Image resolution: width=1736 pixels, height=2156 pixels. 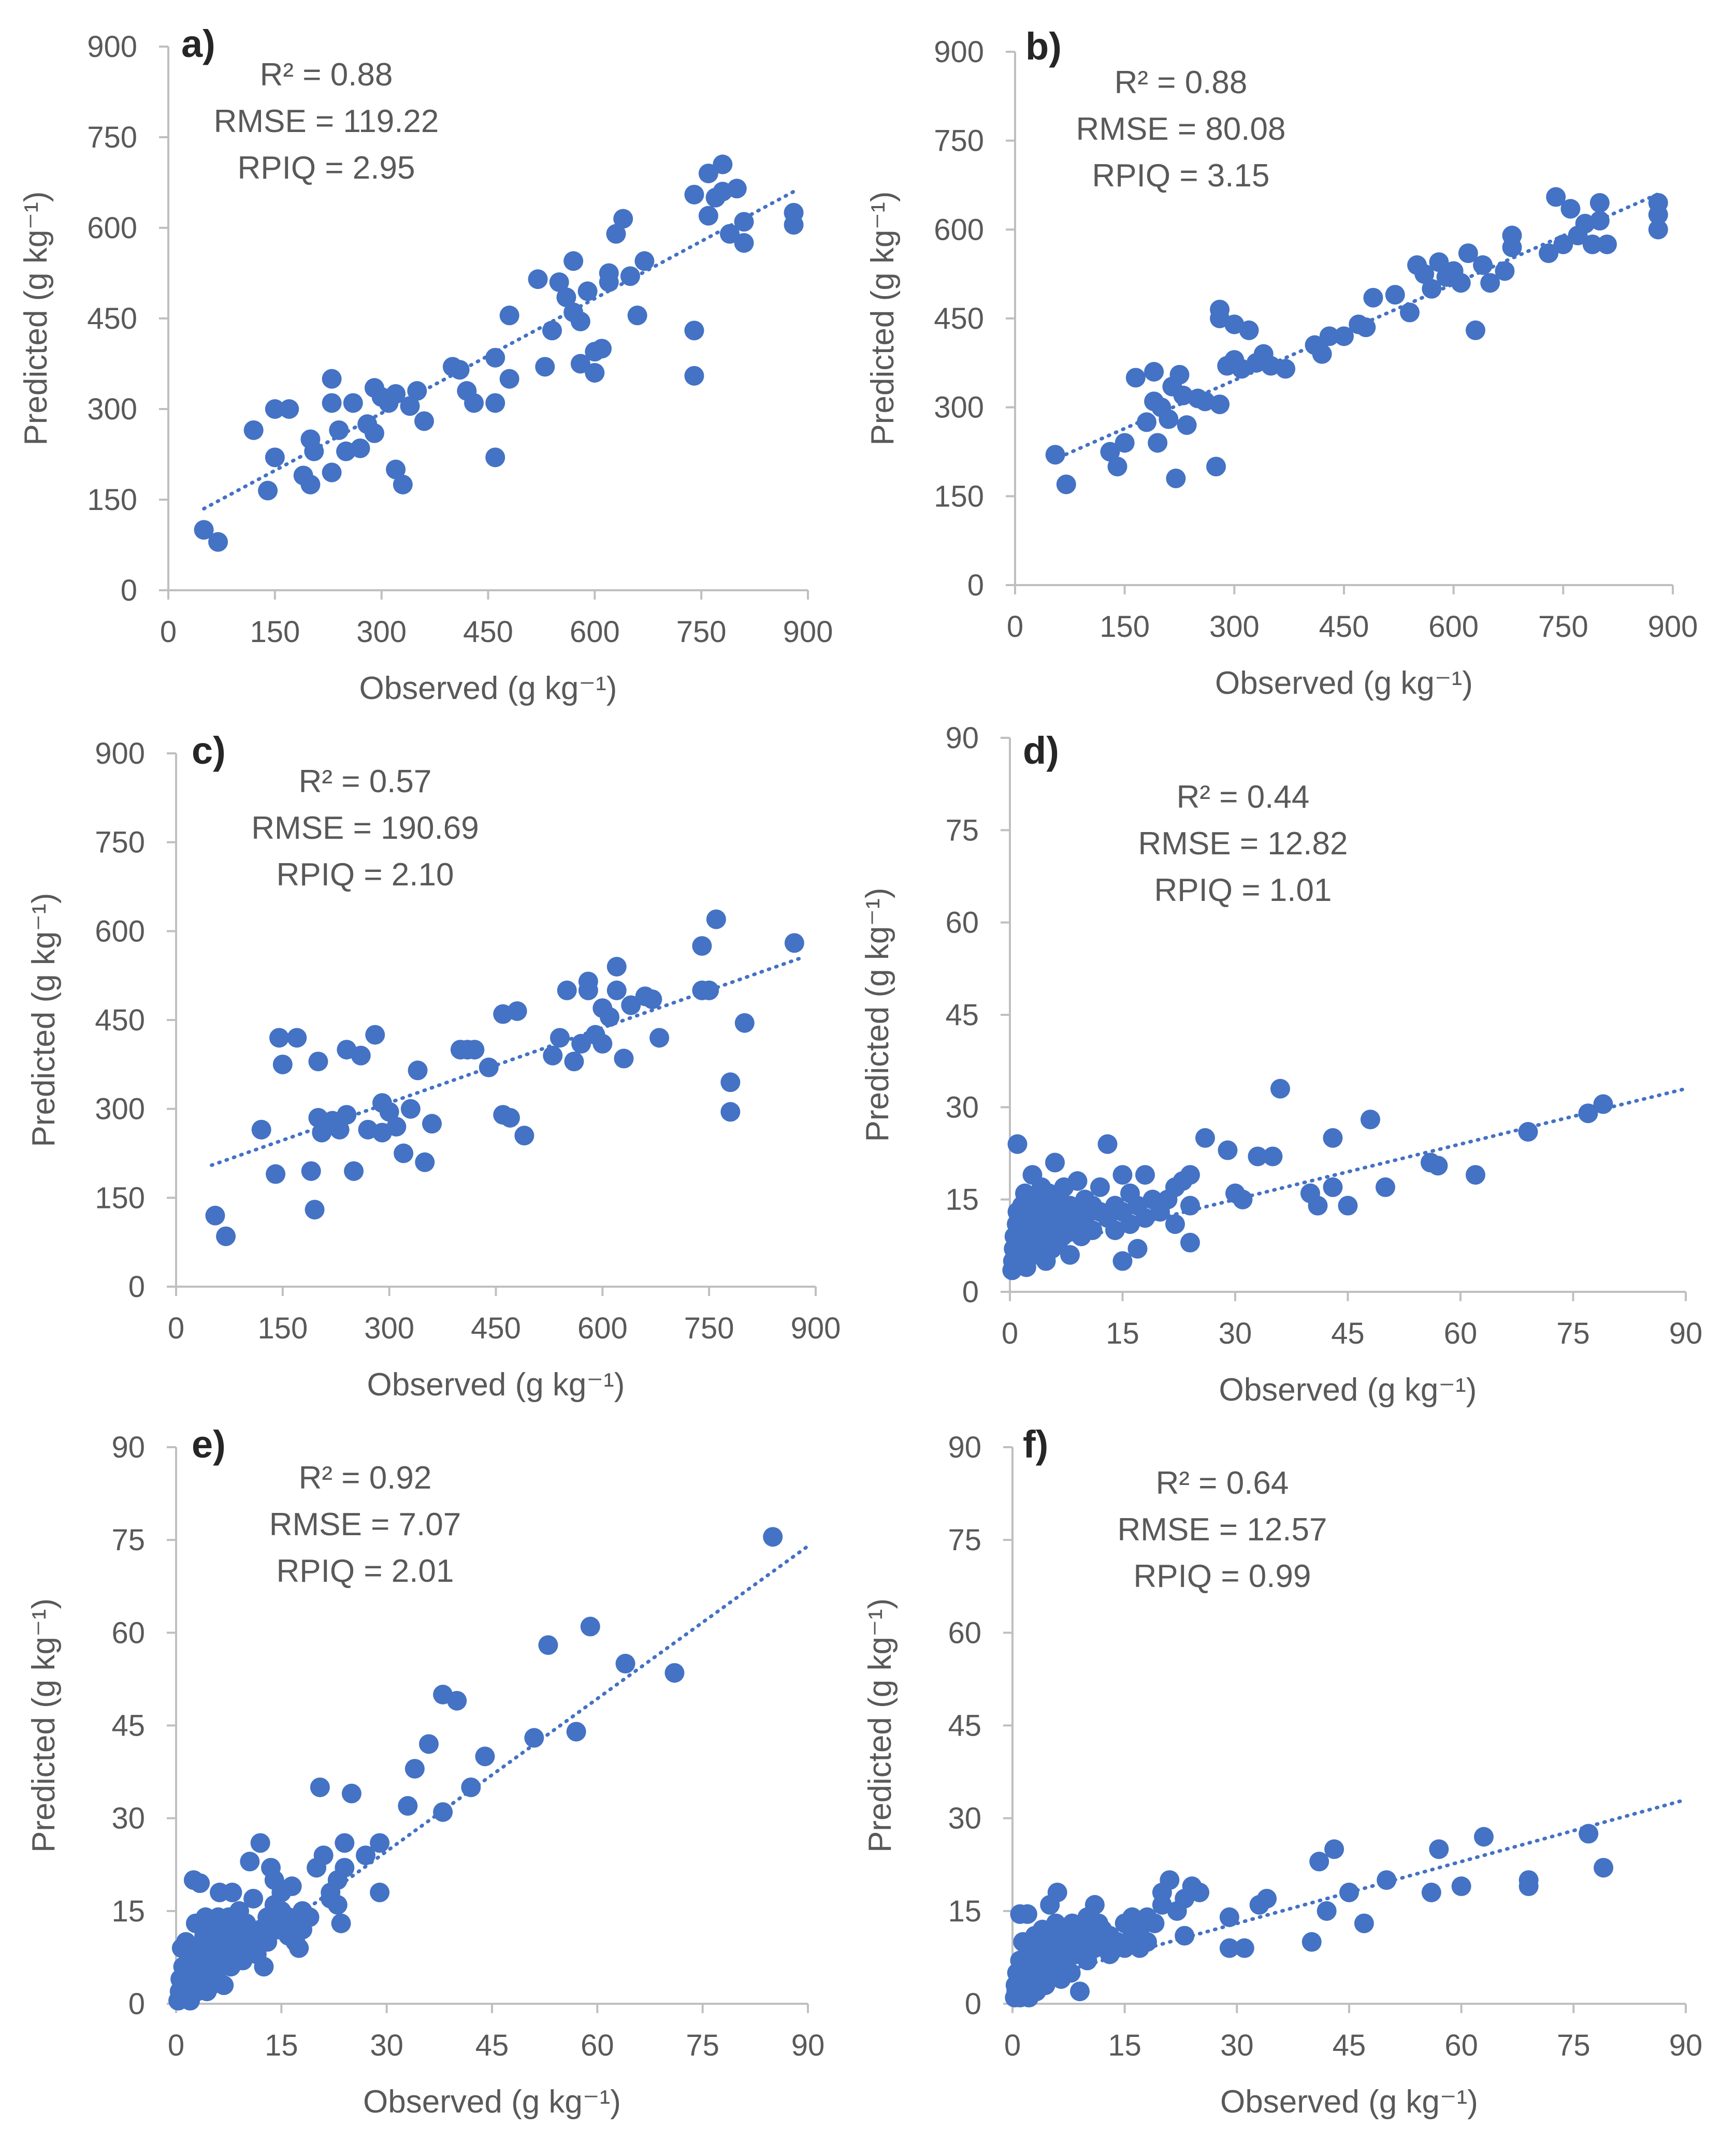 What do you see at coordinates (1243, 797) in the screenshot?
I see `stat-annotation: R² = 0.44` at bounding box center [1243, 797].